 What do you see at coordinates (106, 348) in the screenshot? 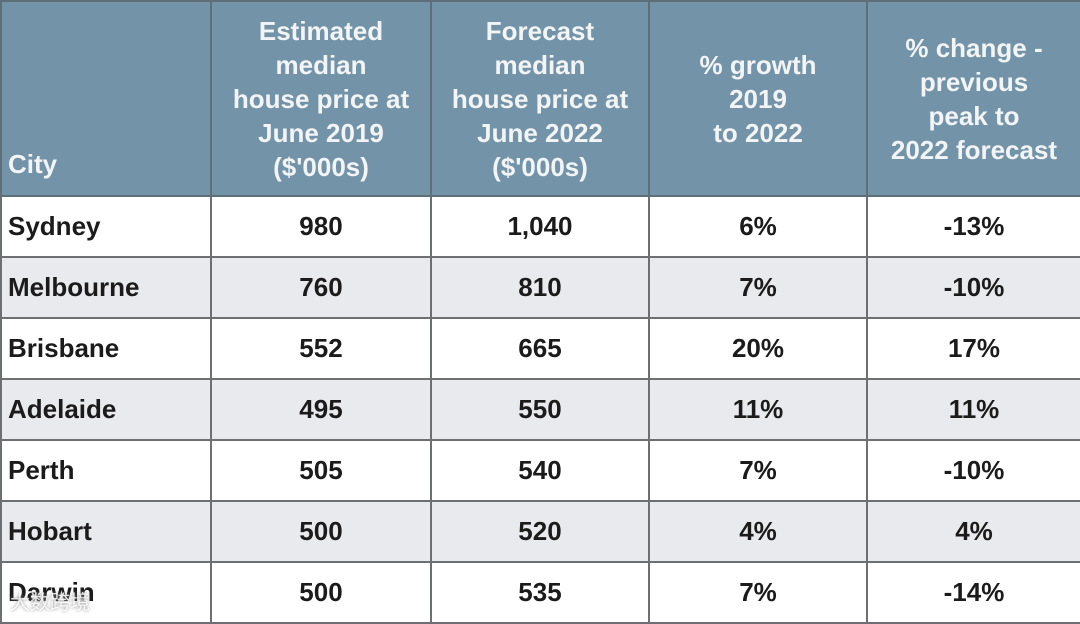
I see `city-cell: Brisbane` at bounding box center [106, 348].